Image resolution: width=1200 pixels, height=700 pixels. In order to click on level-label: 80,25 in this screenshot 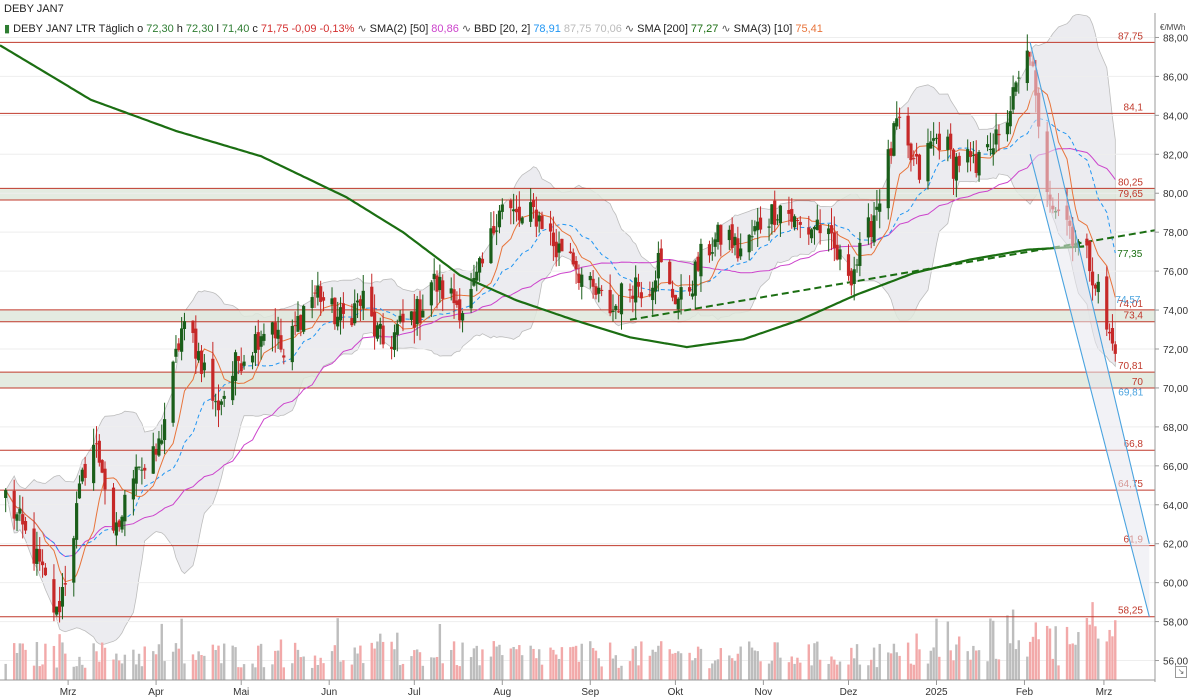, I will do `click(1130, 182)`.